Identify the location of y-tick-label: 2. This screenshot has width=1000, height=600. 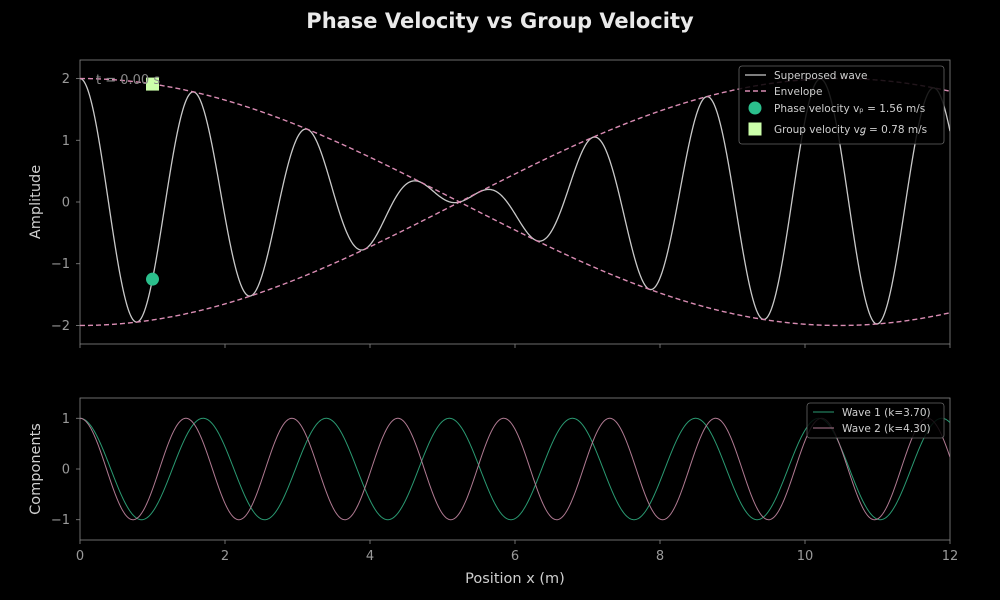
(66, 79).